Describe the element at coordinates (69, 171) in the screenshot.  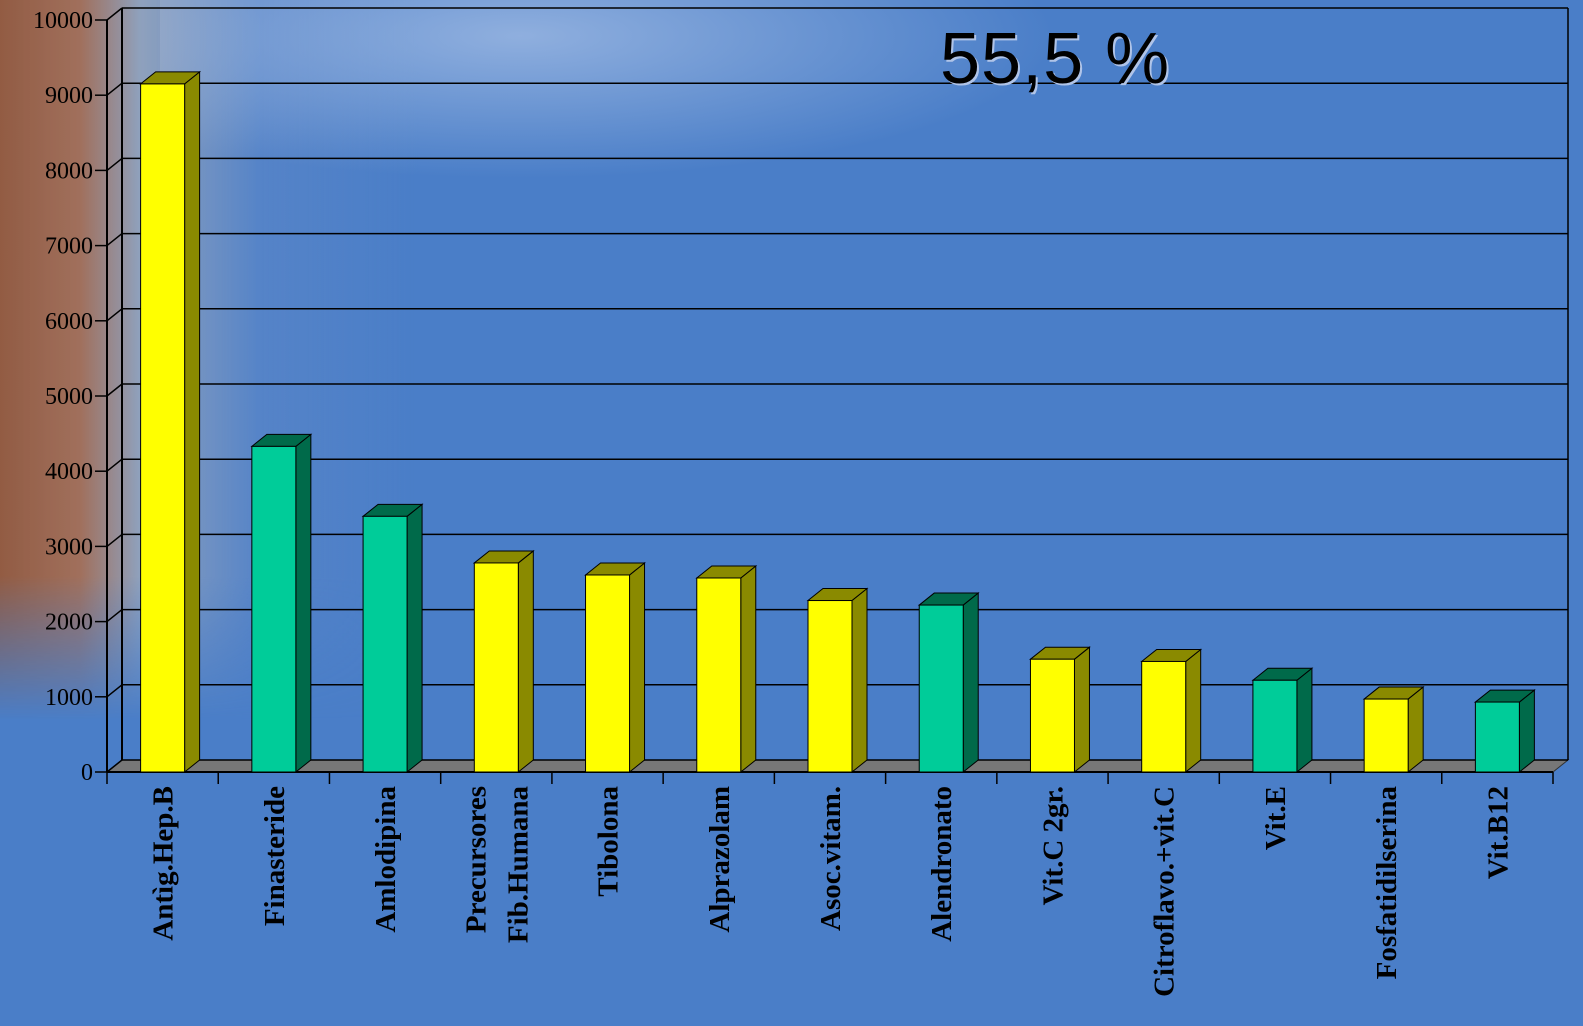
I see `y-tick-label: 8000` at that location.